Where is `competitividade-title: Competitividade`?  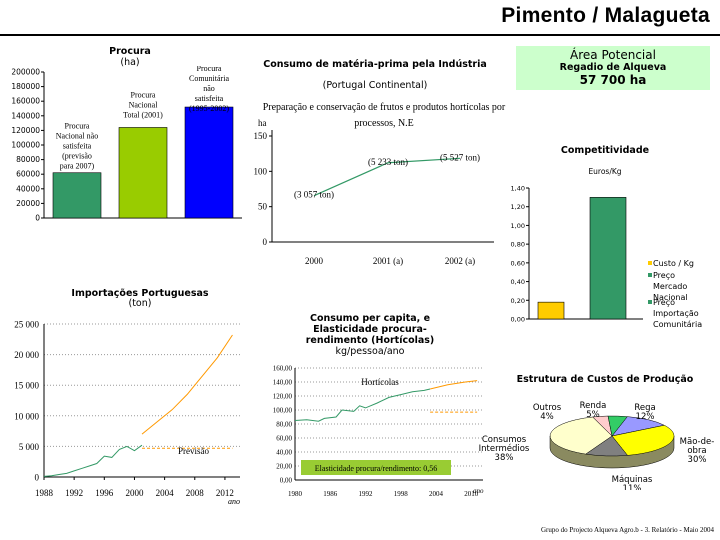 competitividade-title: Competitividade is located at coordinates (605, 150).